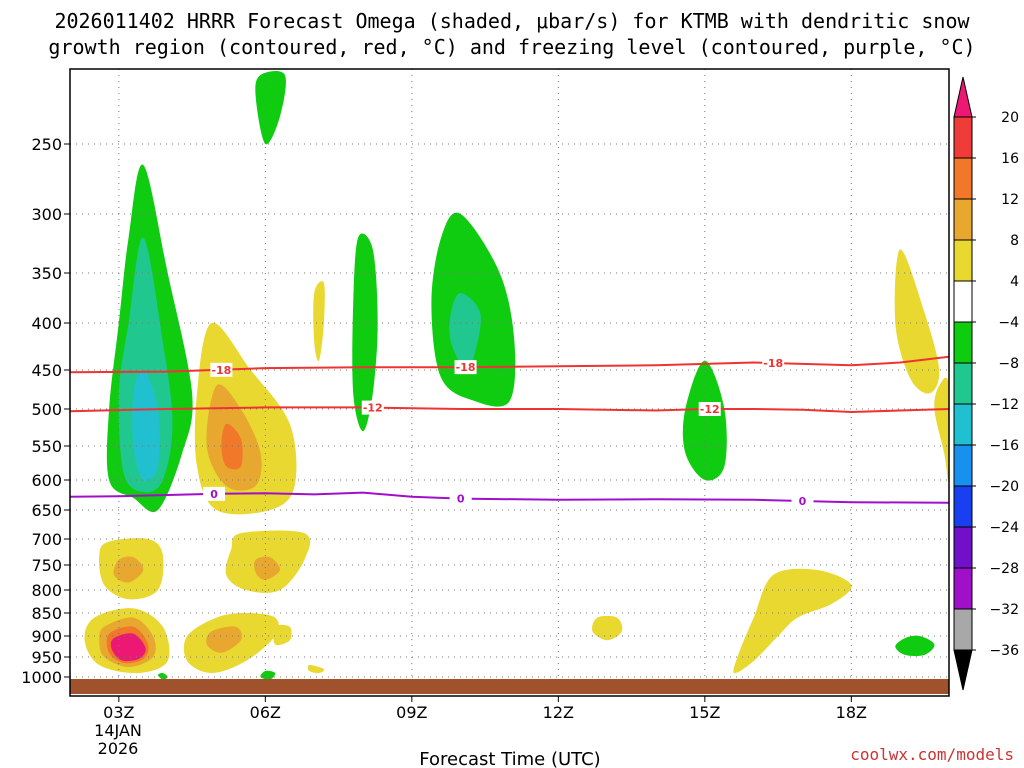 This screenshot has height=768, width=1024. What do you see at coordinates (509, 758) in the screenshot?
I see `x-axis-title: Forecast Time (UTC)` at bounding box center [509, 758].